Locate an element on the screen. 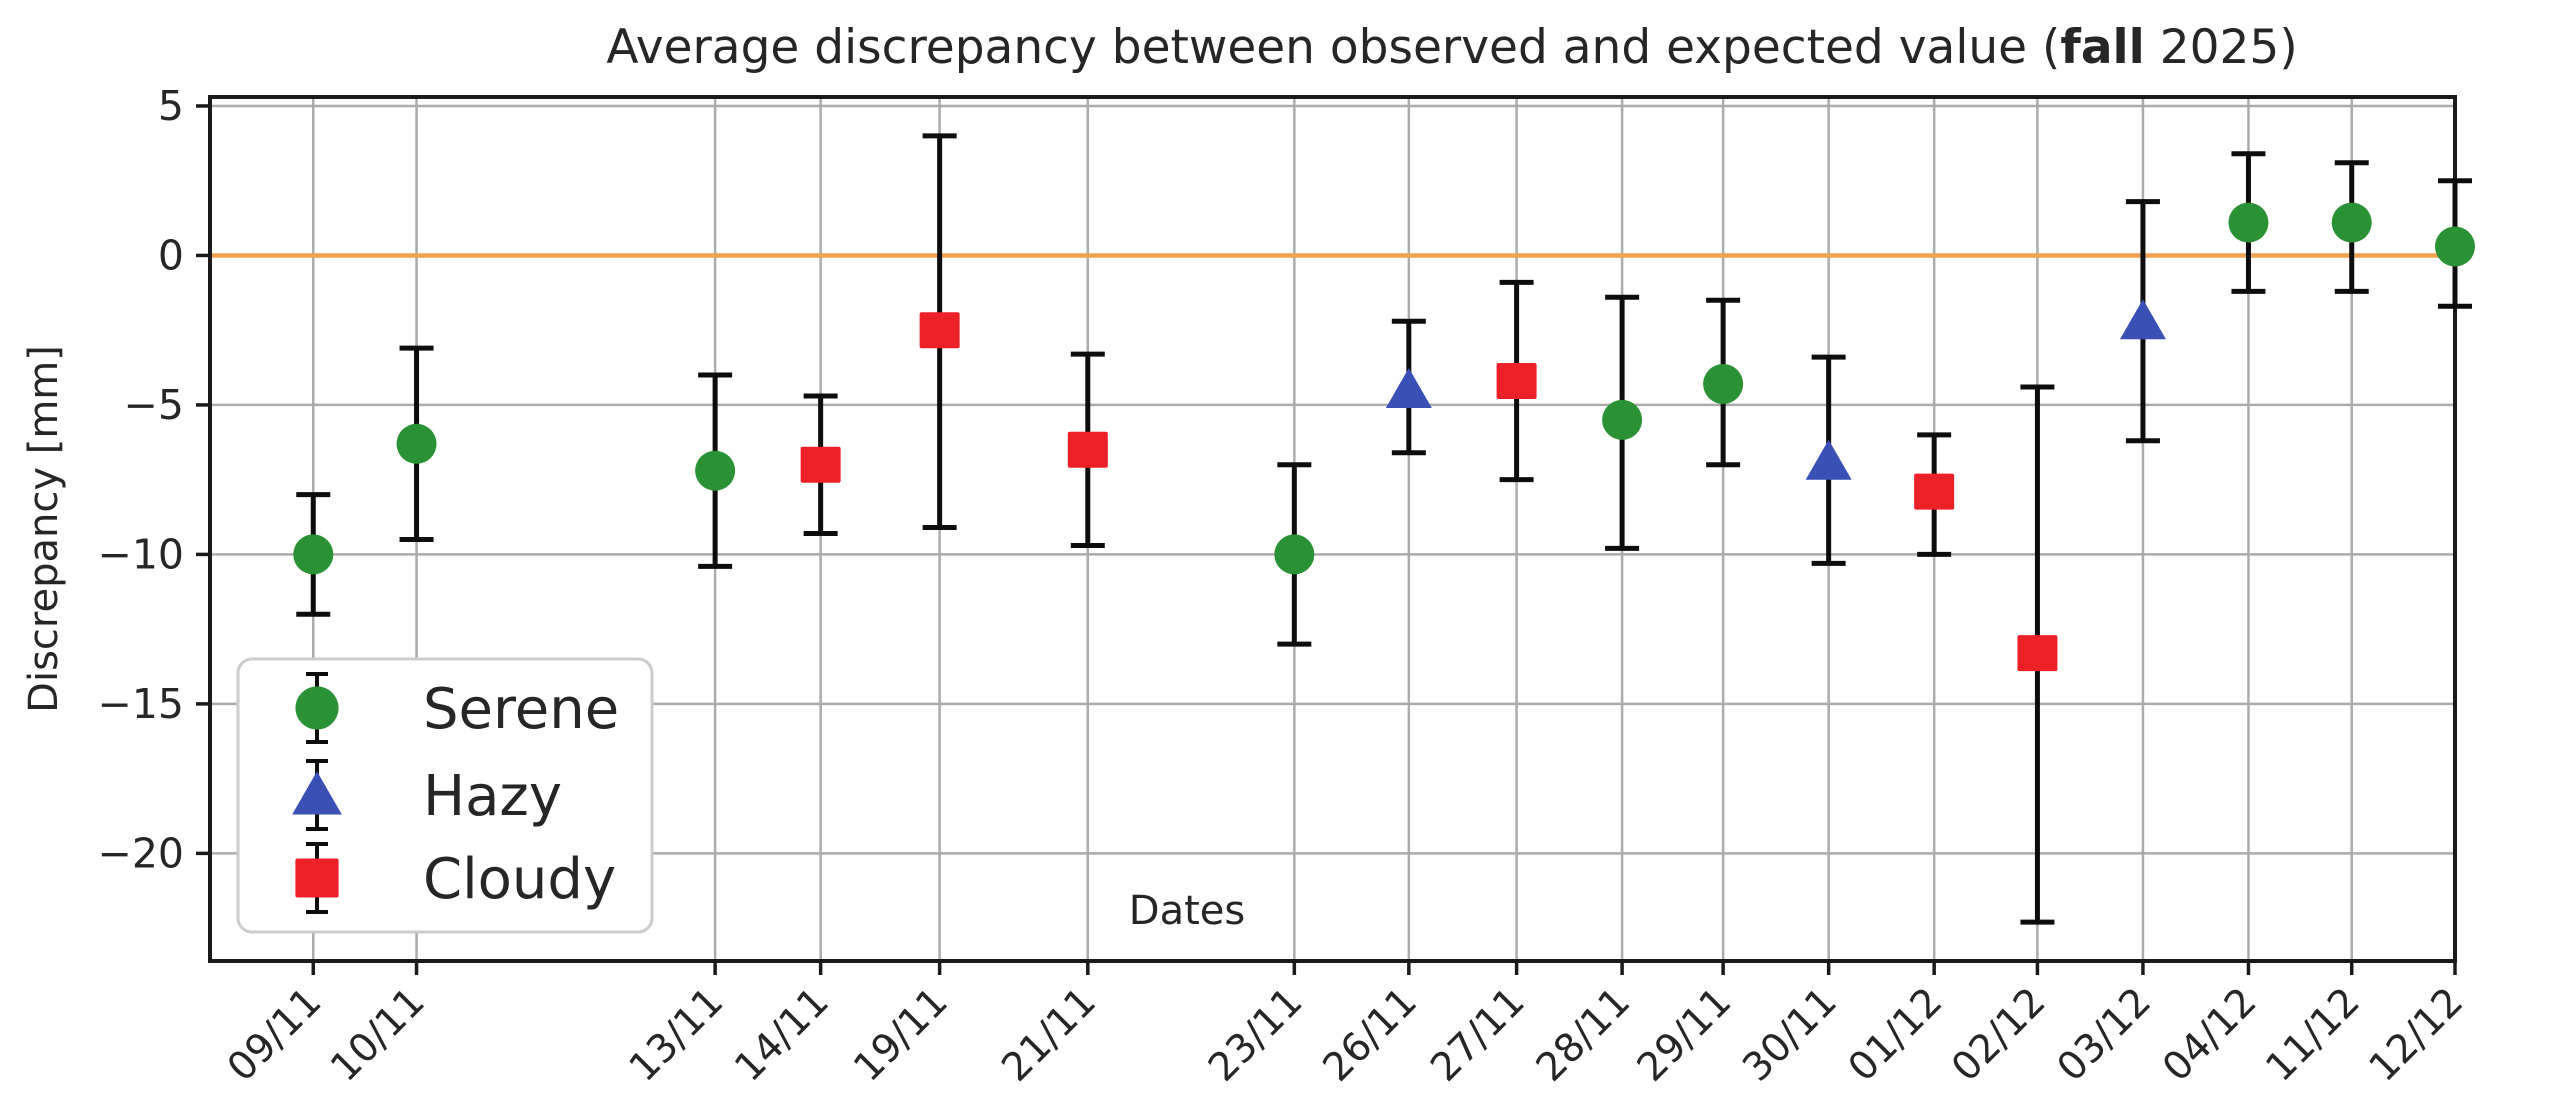  marker-hazy-03/12 is located at coordinates (2142, 319).